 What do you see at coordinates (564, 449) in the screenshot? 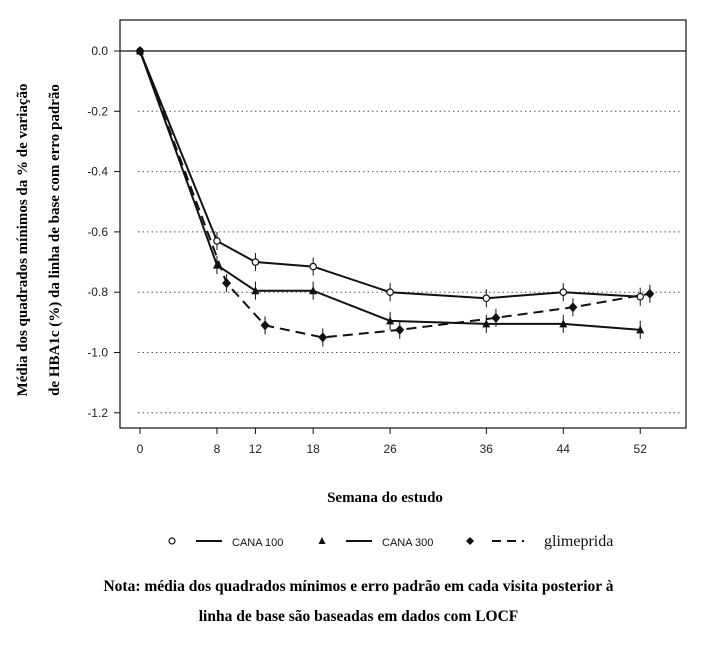
I see `x-tick-label: 44` at bounding box center [564, 449].